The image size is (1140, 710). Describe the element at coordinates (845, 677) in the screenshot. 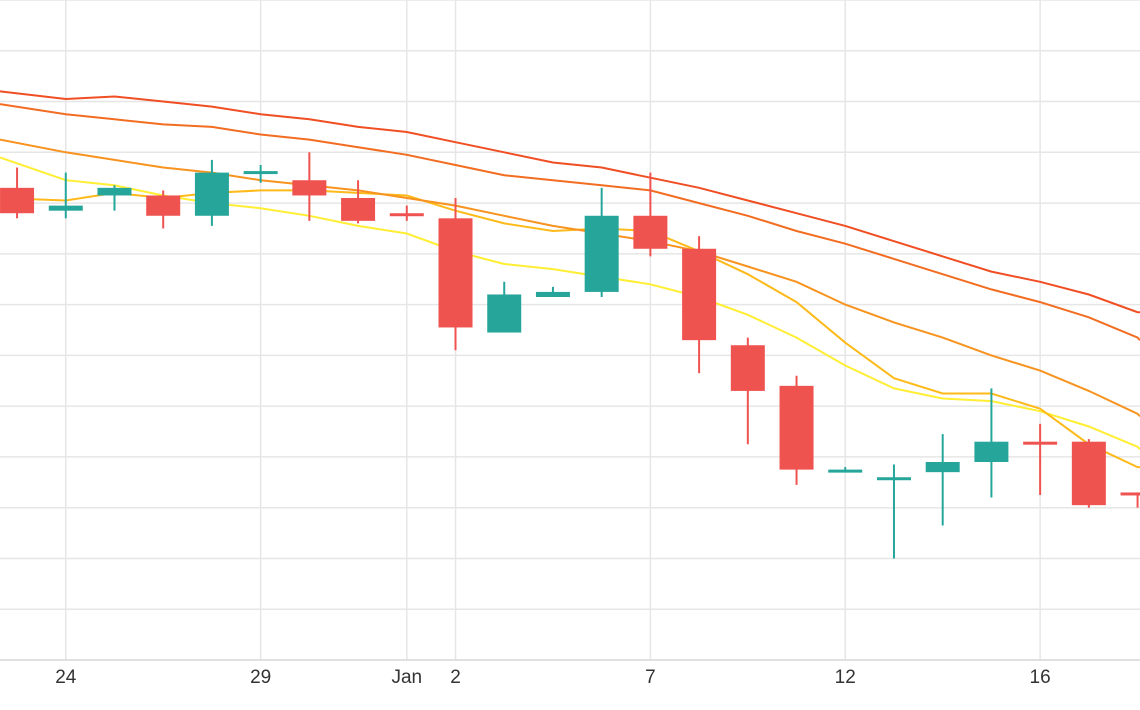

I see `x-tick-label: 12` at that location.